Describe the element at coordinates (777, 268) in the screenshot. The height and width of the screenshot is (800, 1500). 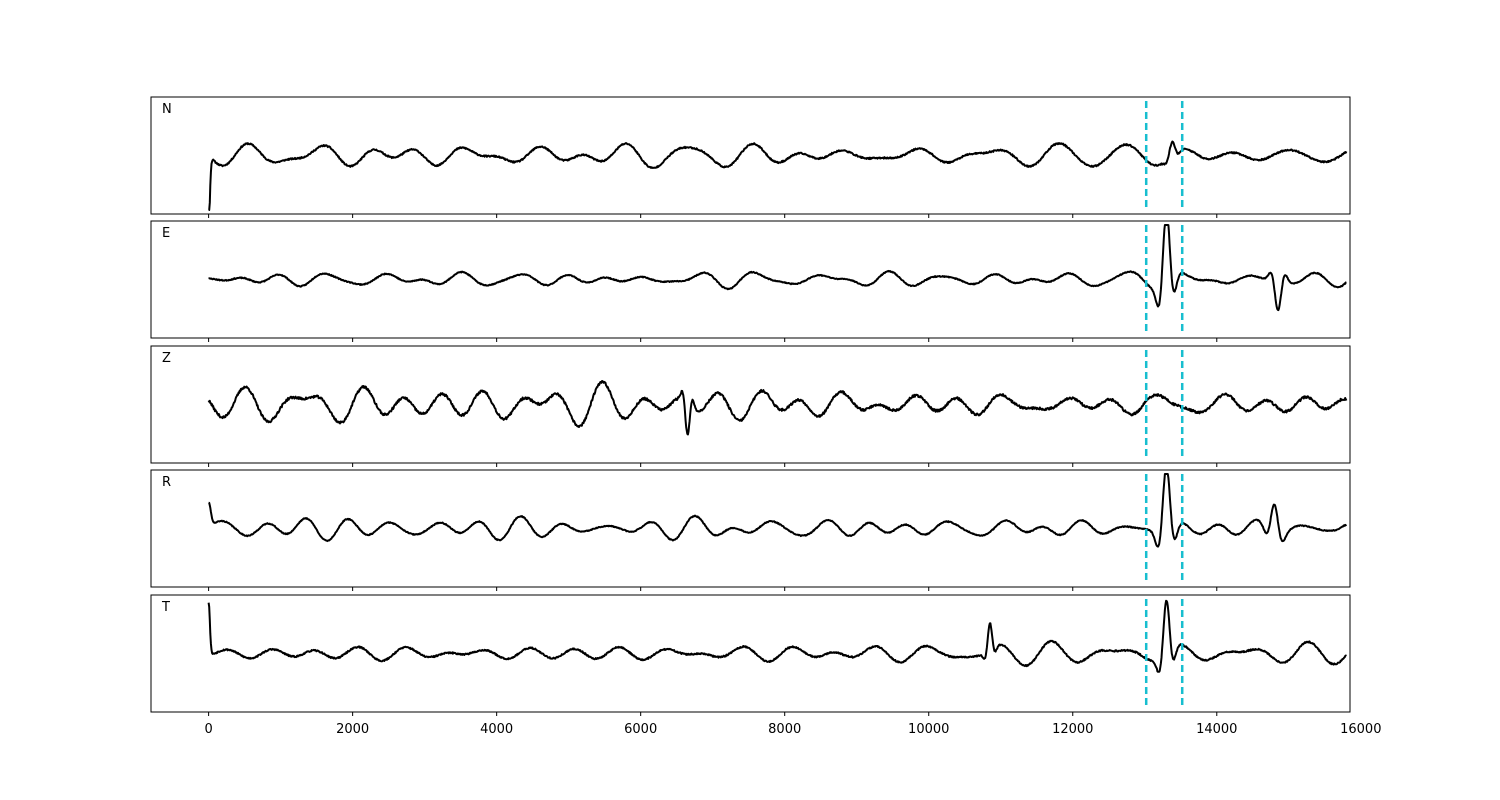
I see `trace-E` at that location.